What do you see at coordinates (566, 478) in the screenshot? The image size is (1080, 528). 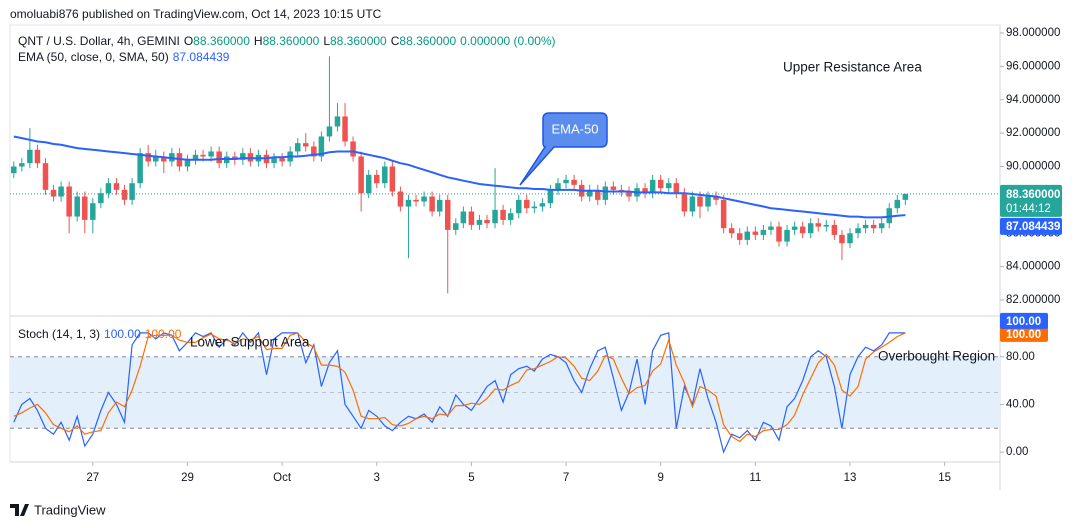 I see `x-tick-label: 7` at bounding box center [566, 478].